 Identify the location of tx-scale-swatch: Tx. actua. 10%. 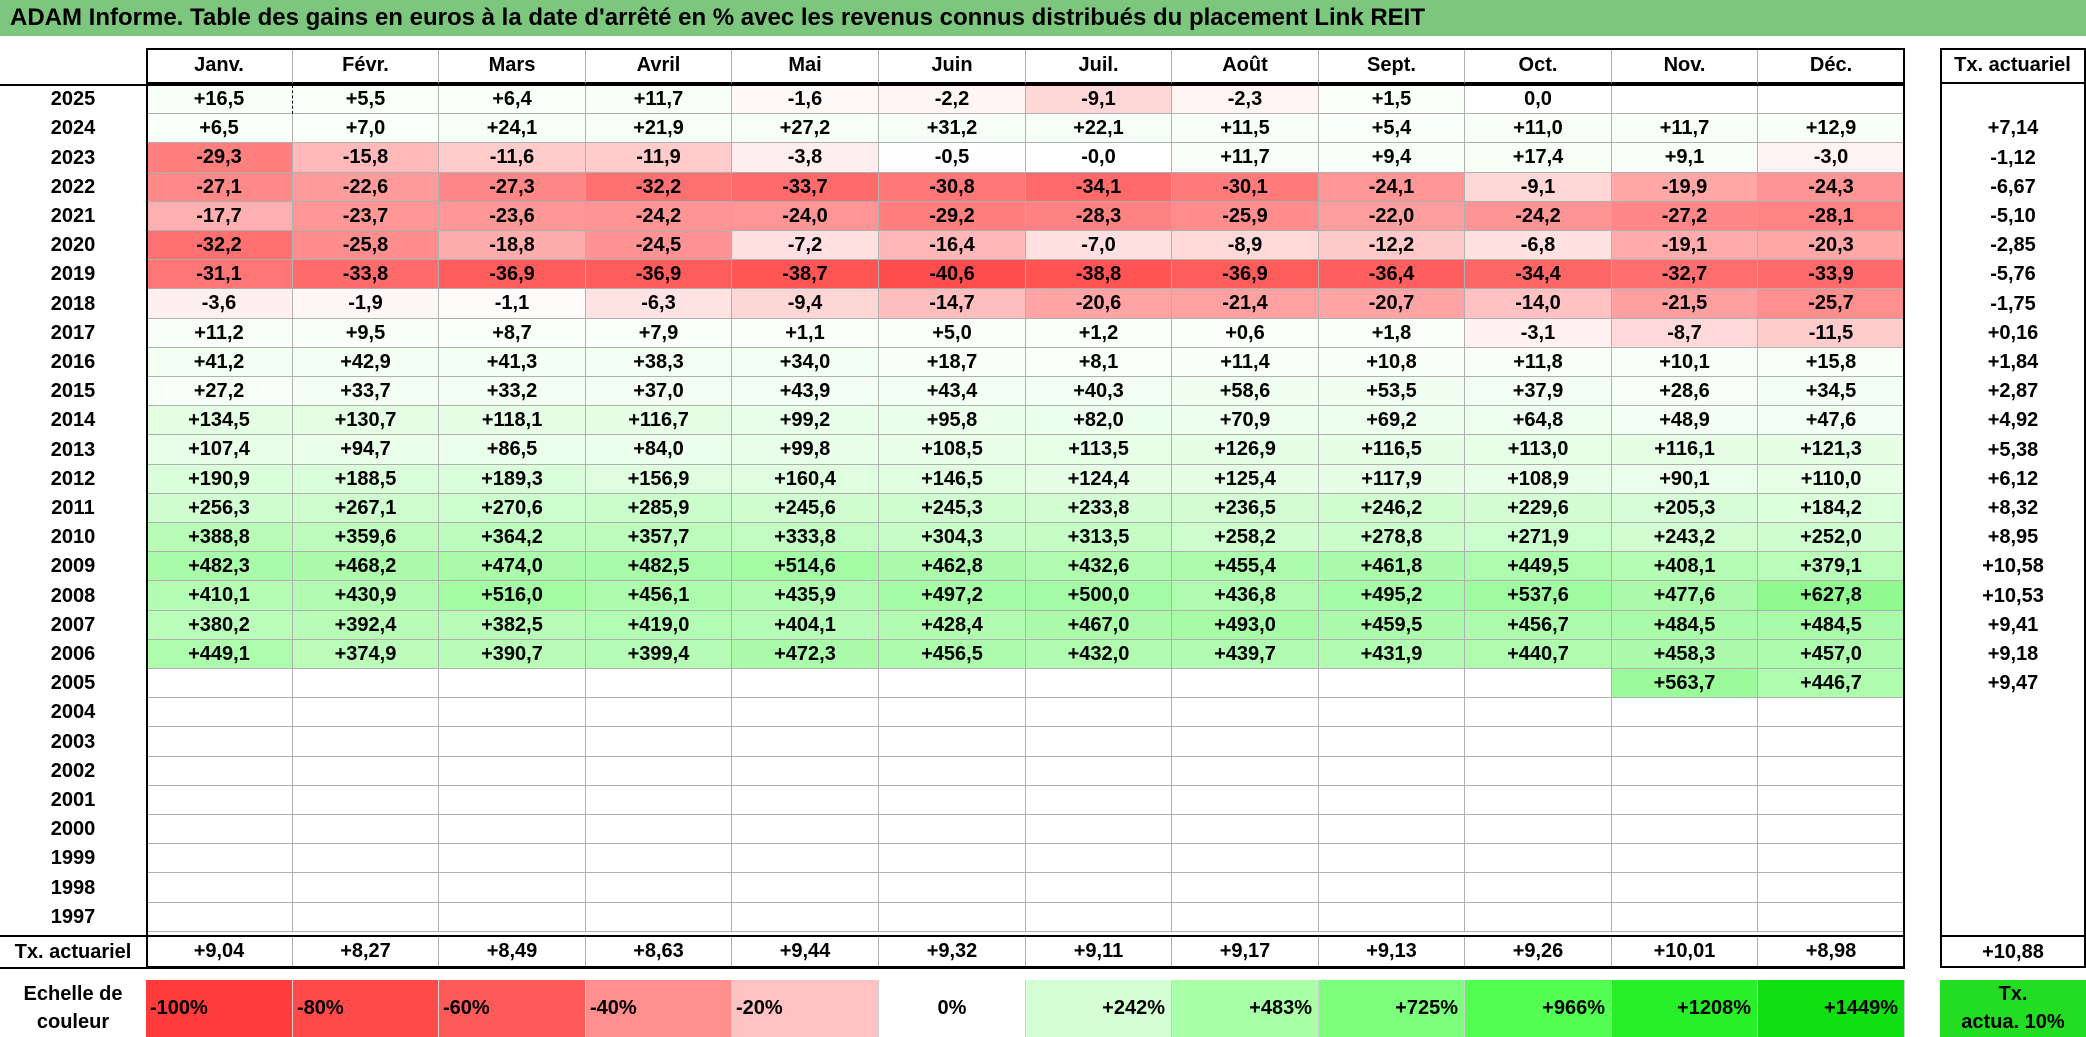
(2013, 1008).